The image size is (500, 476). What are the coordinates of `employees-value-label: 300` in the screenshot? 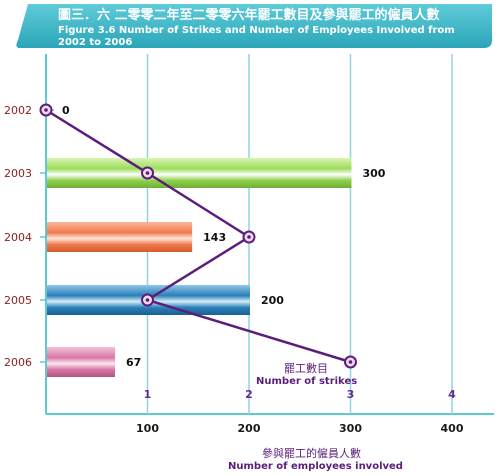 It's located at (374, 173).